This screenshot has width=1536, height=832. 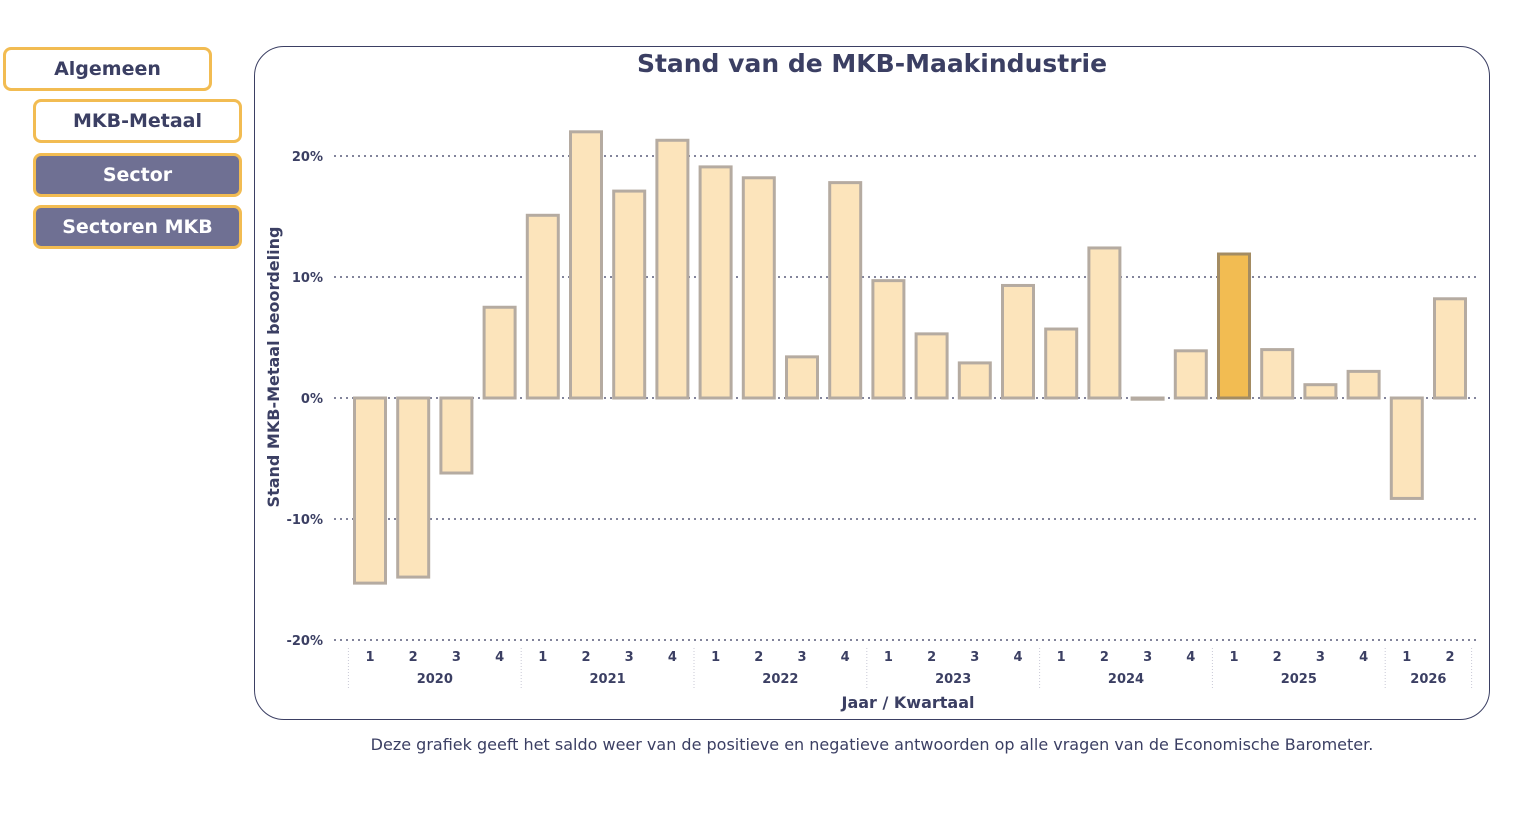 I want to click on sectoren-mkb-button: Sectoren MKB, so click(x=137, y=227).